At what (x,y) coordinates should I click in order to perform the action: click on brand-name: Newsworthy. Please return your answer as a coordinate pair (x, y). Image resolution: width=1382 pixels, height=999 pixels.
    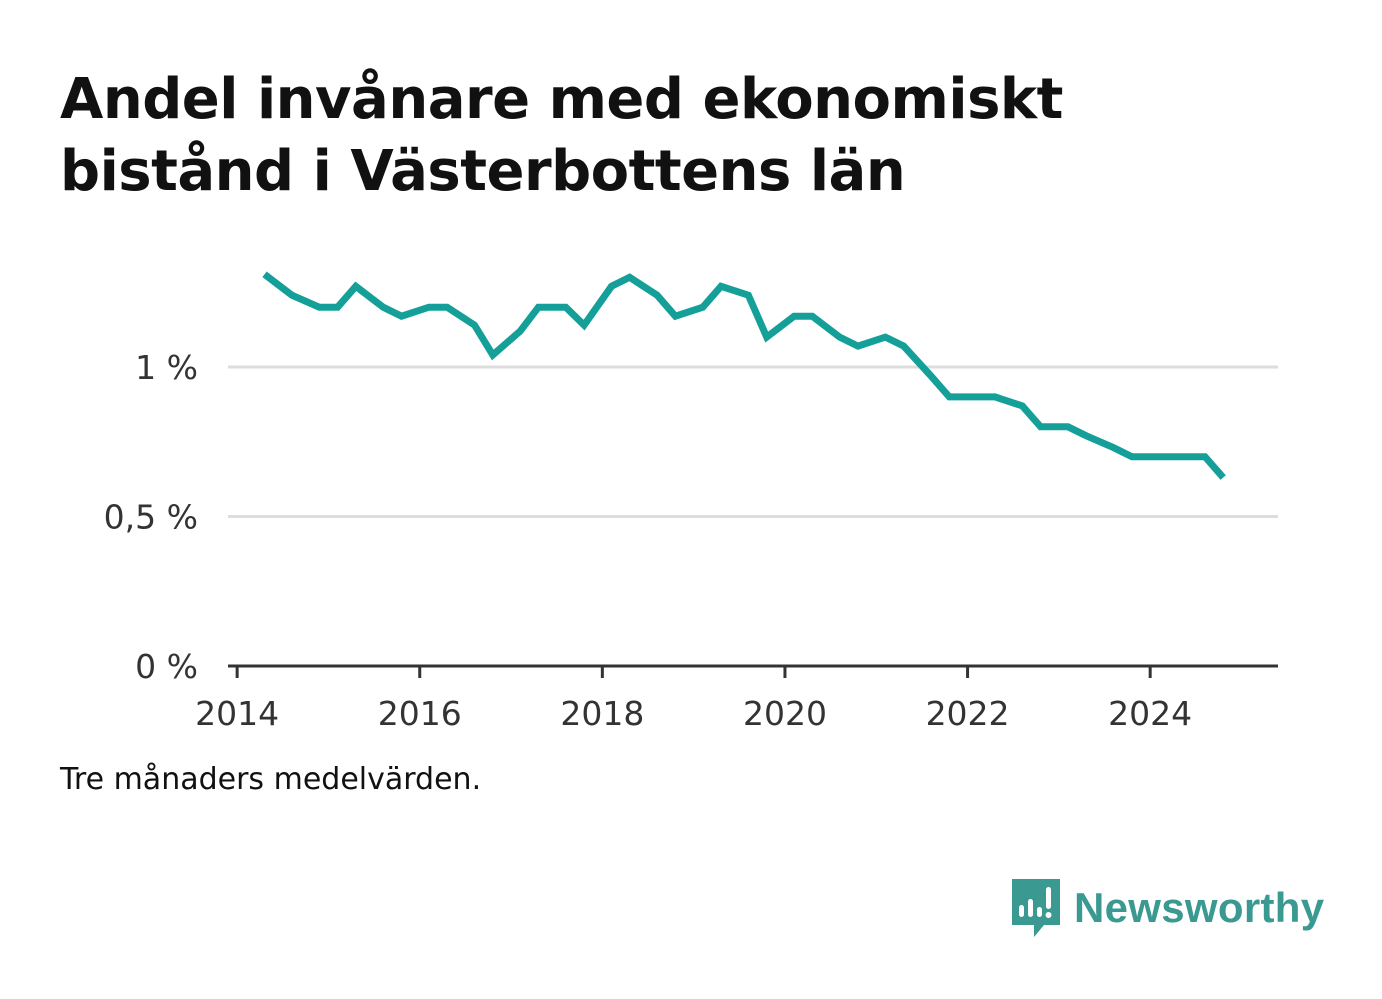
    Looking at the image, I should click on (1199, 907).